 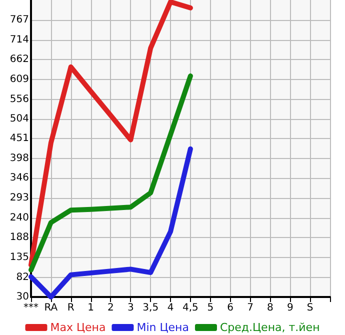 I want to click on x-tick-label: RA, so click(x=51, y=308).